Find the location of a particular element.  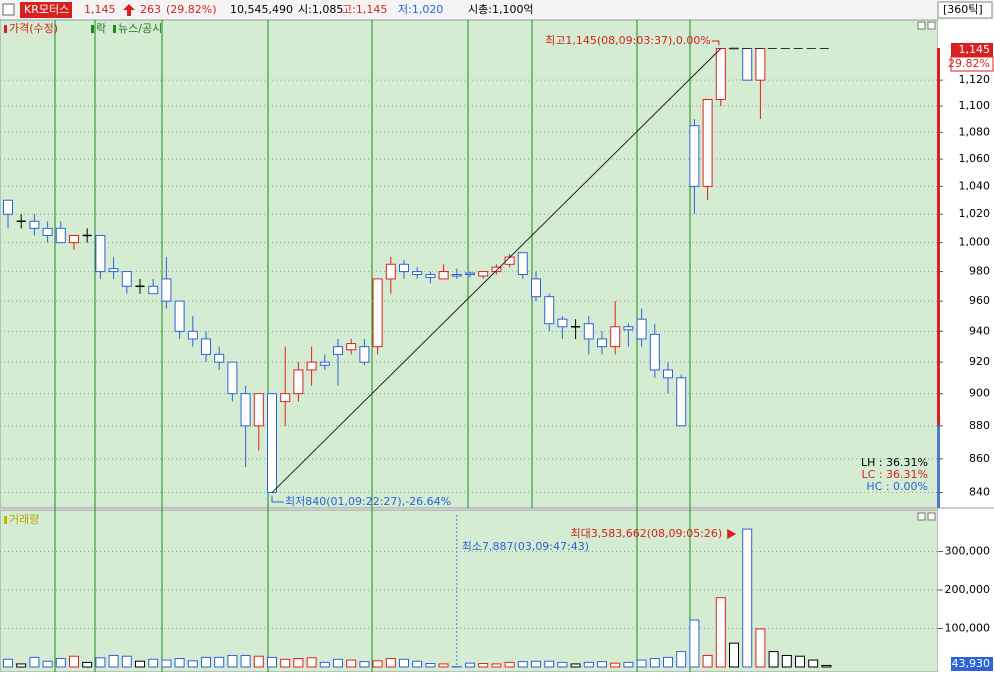

volume-title: 거래량 is located at coordinates (24, 519).